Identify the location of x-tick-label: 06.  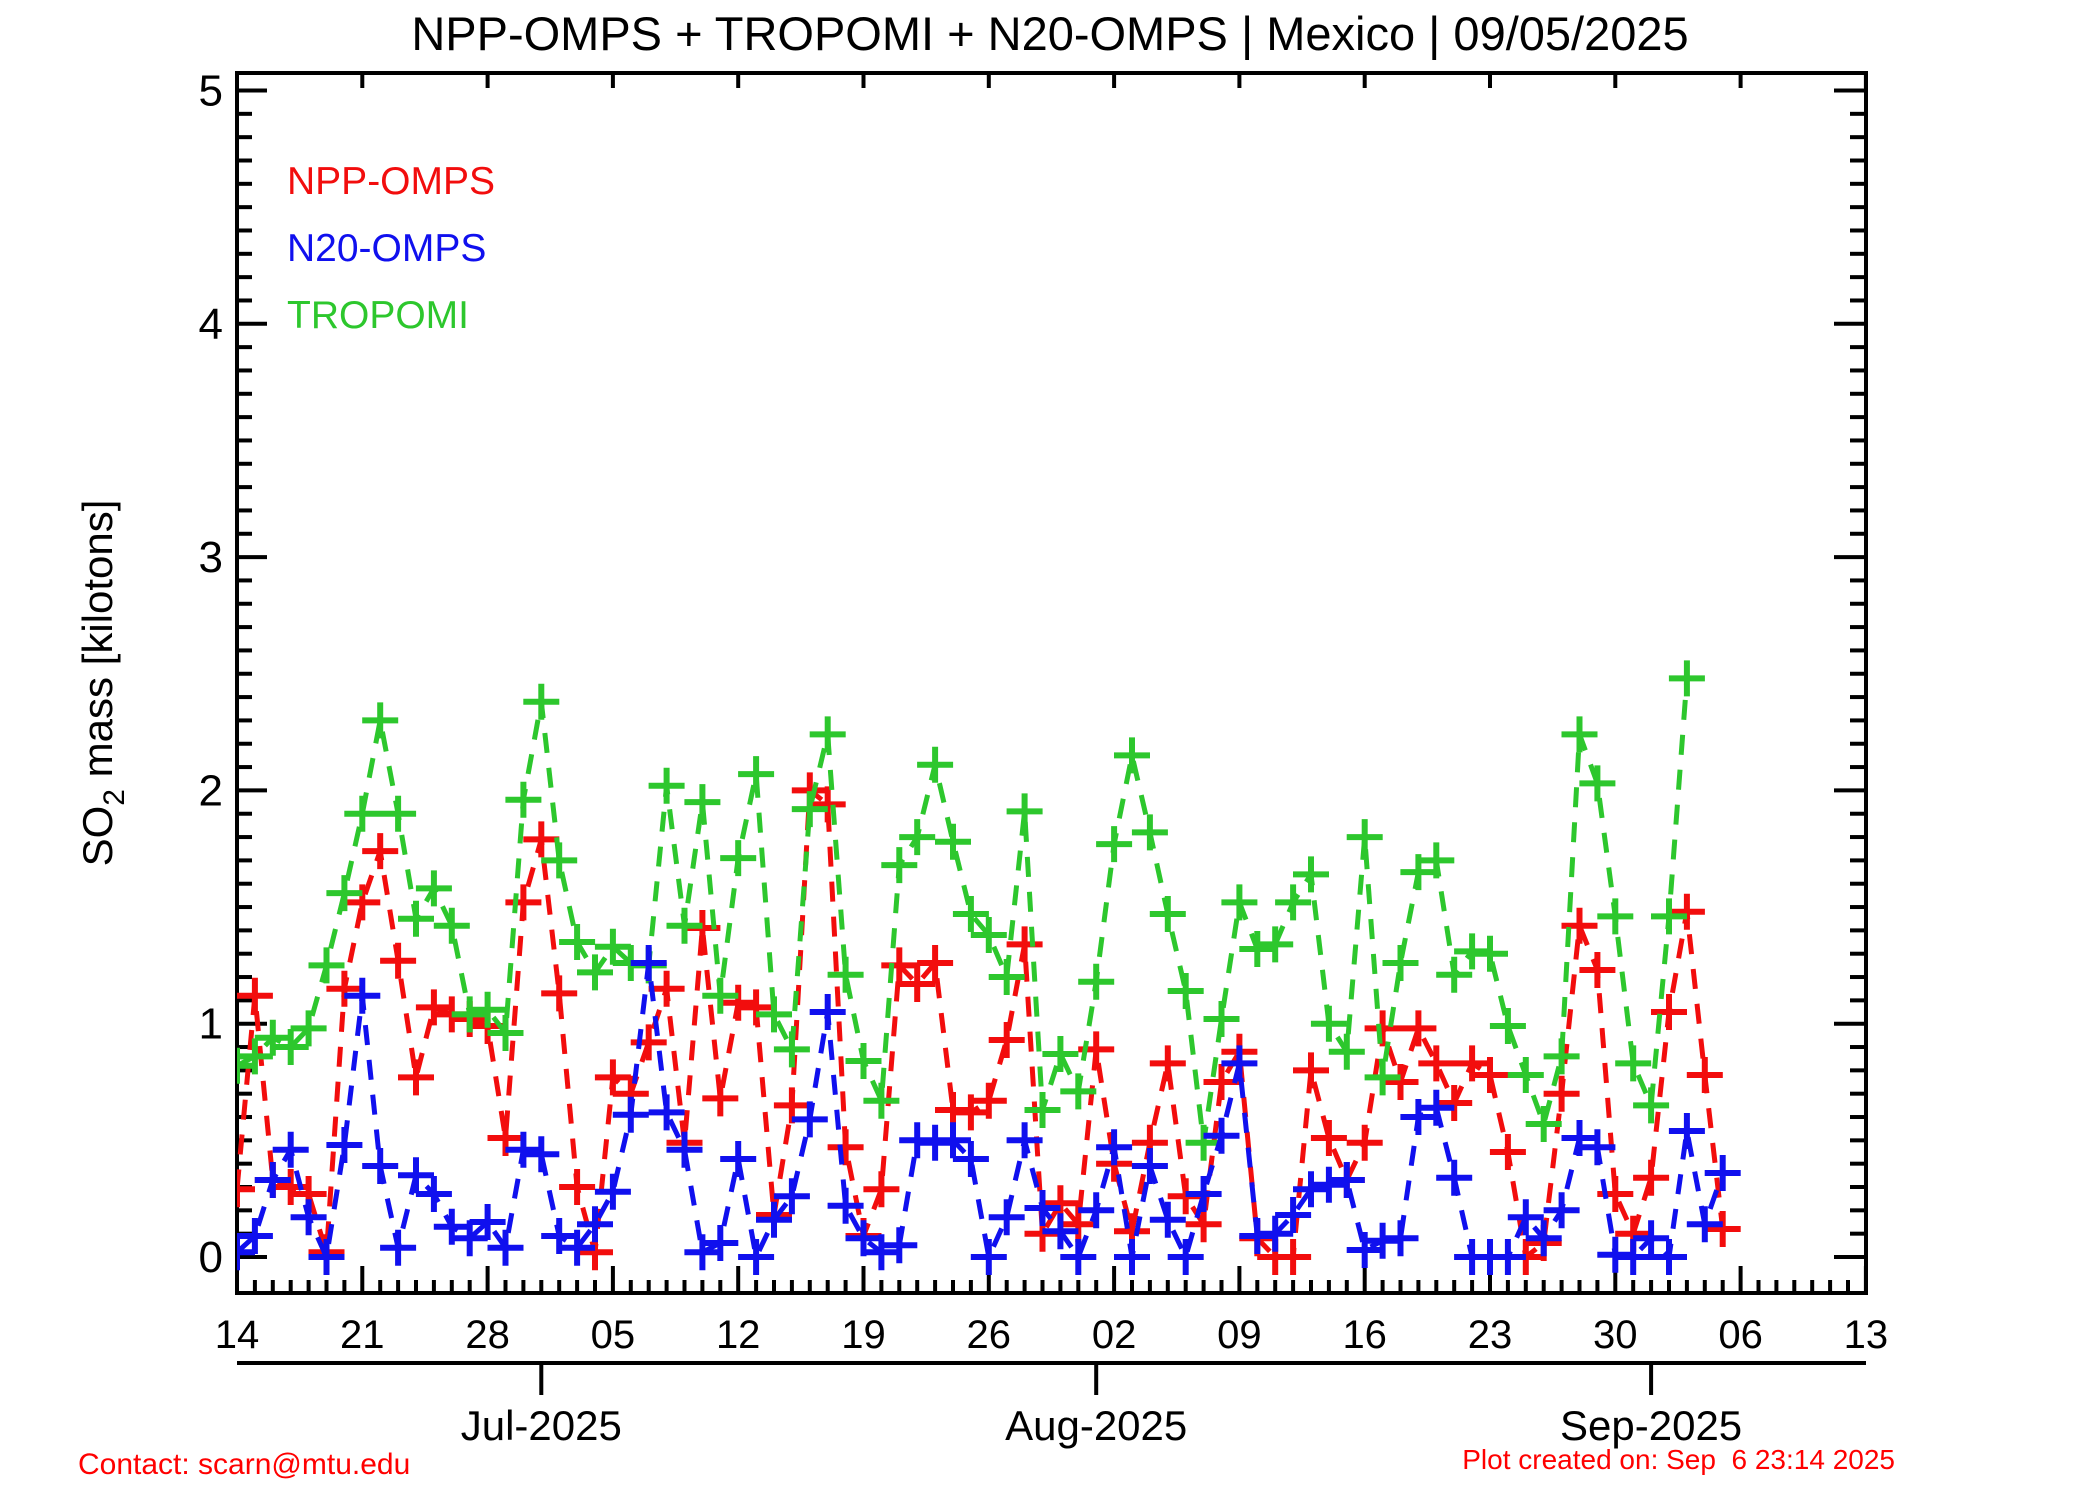
(1740, 1335).